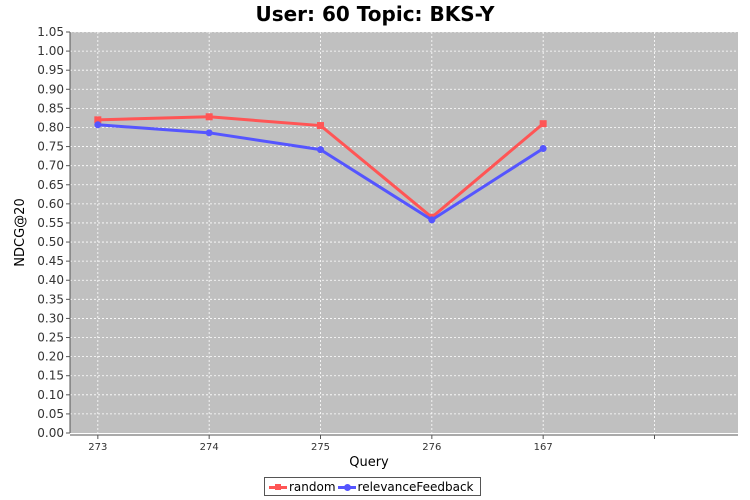 Image resolution: width=750 pixels, height=500 pixels. Describe the element at coordinates (50, 318) in the screenshot. I see `y-tick-label: 0.30` at that location.